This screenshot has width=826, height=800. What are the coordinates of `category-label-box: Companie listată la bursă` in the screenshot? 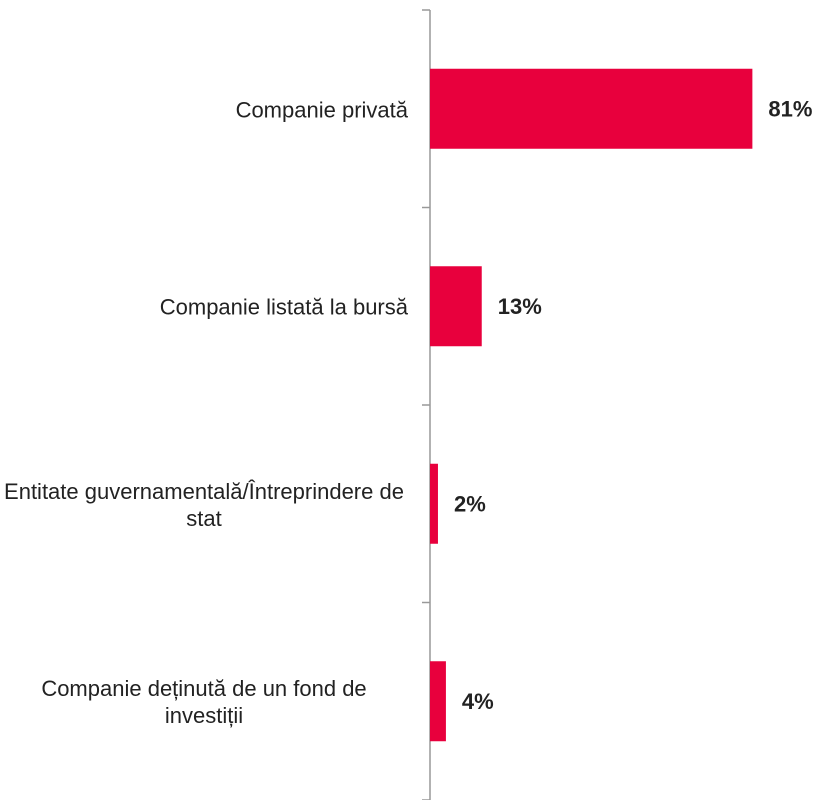 It's located at (204, 307).